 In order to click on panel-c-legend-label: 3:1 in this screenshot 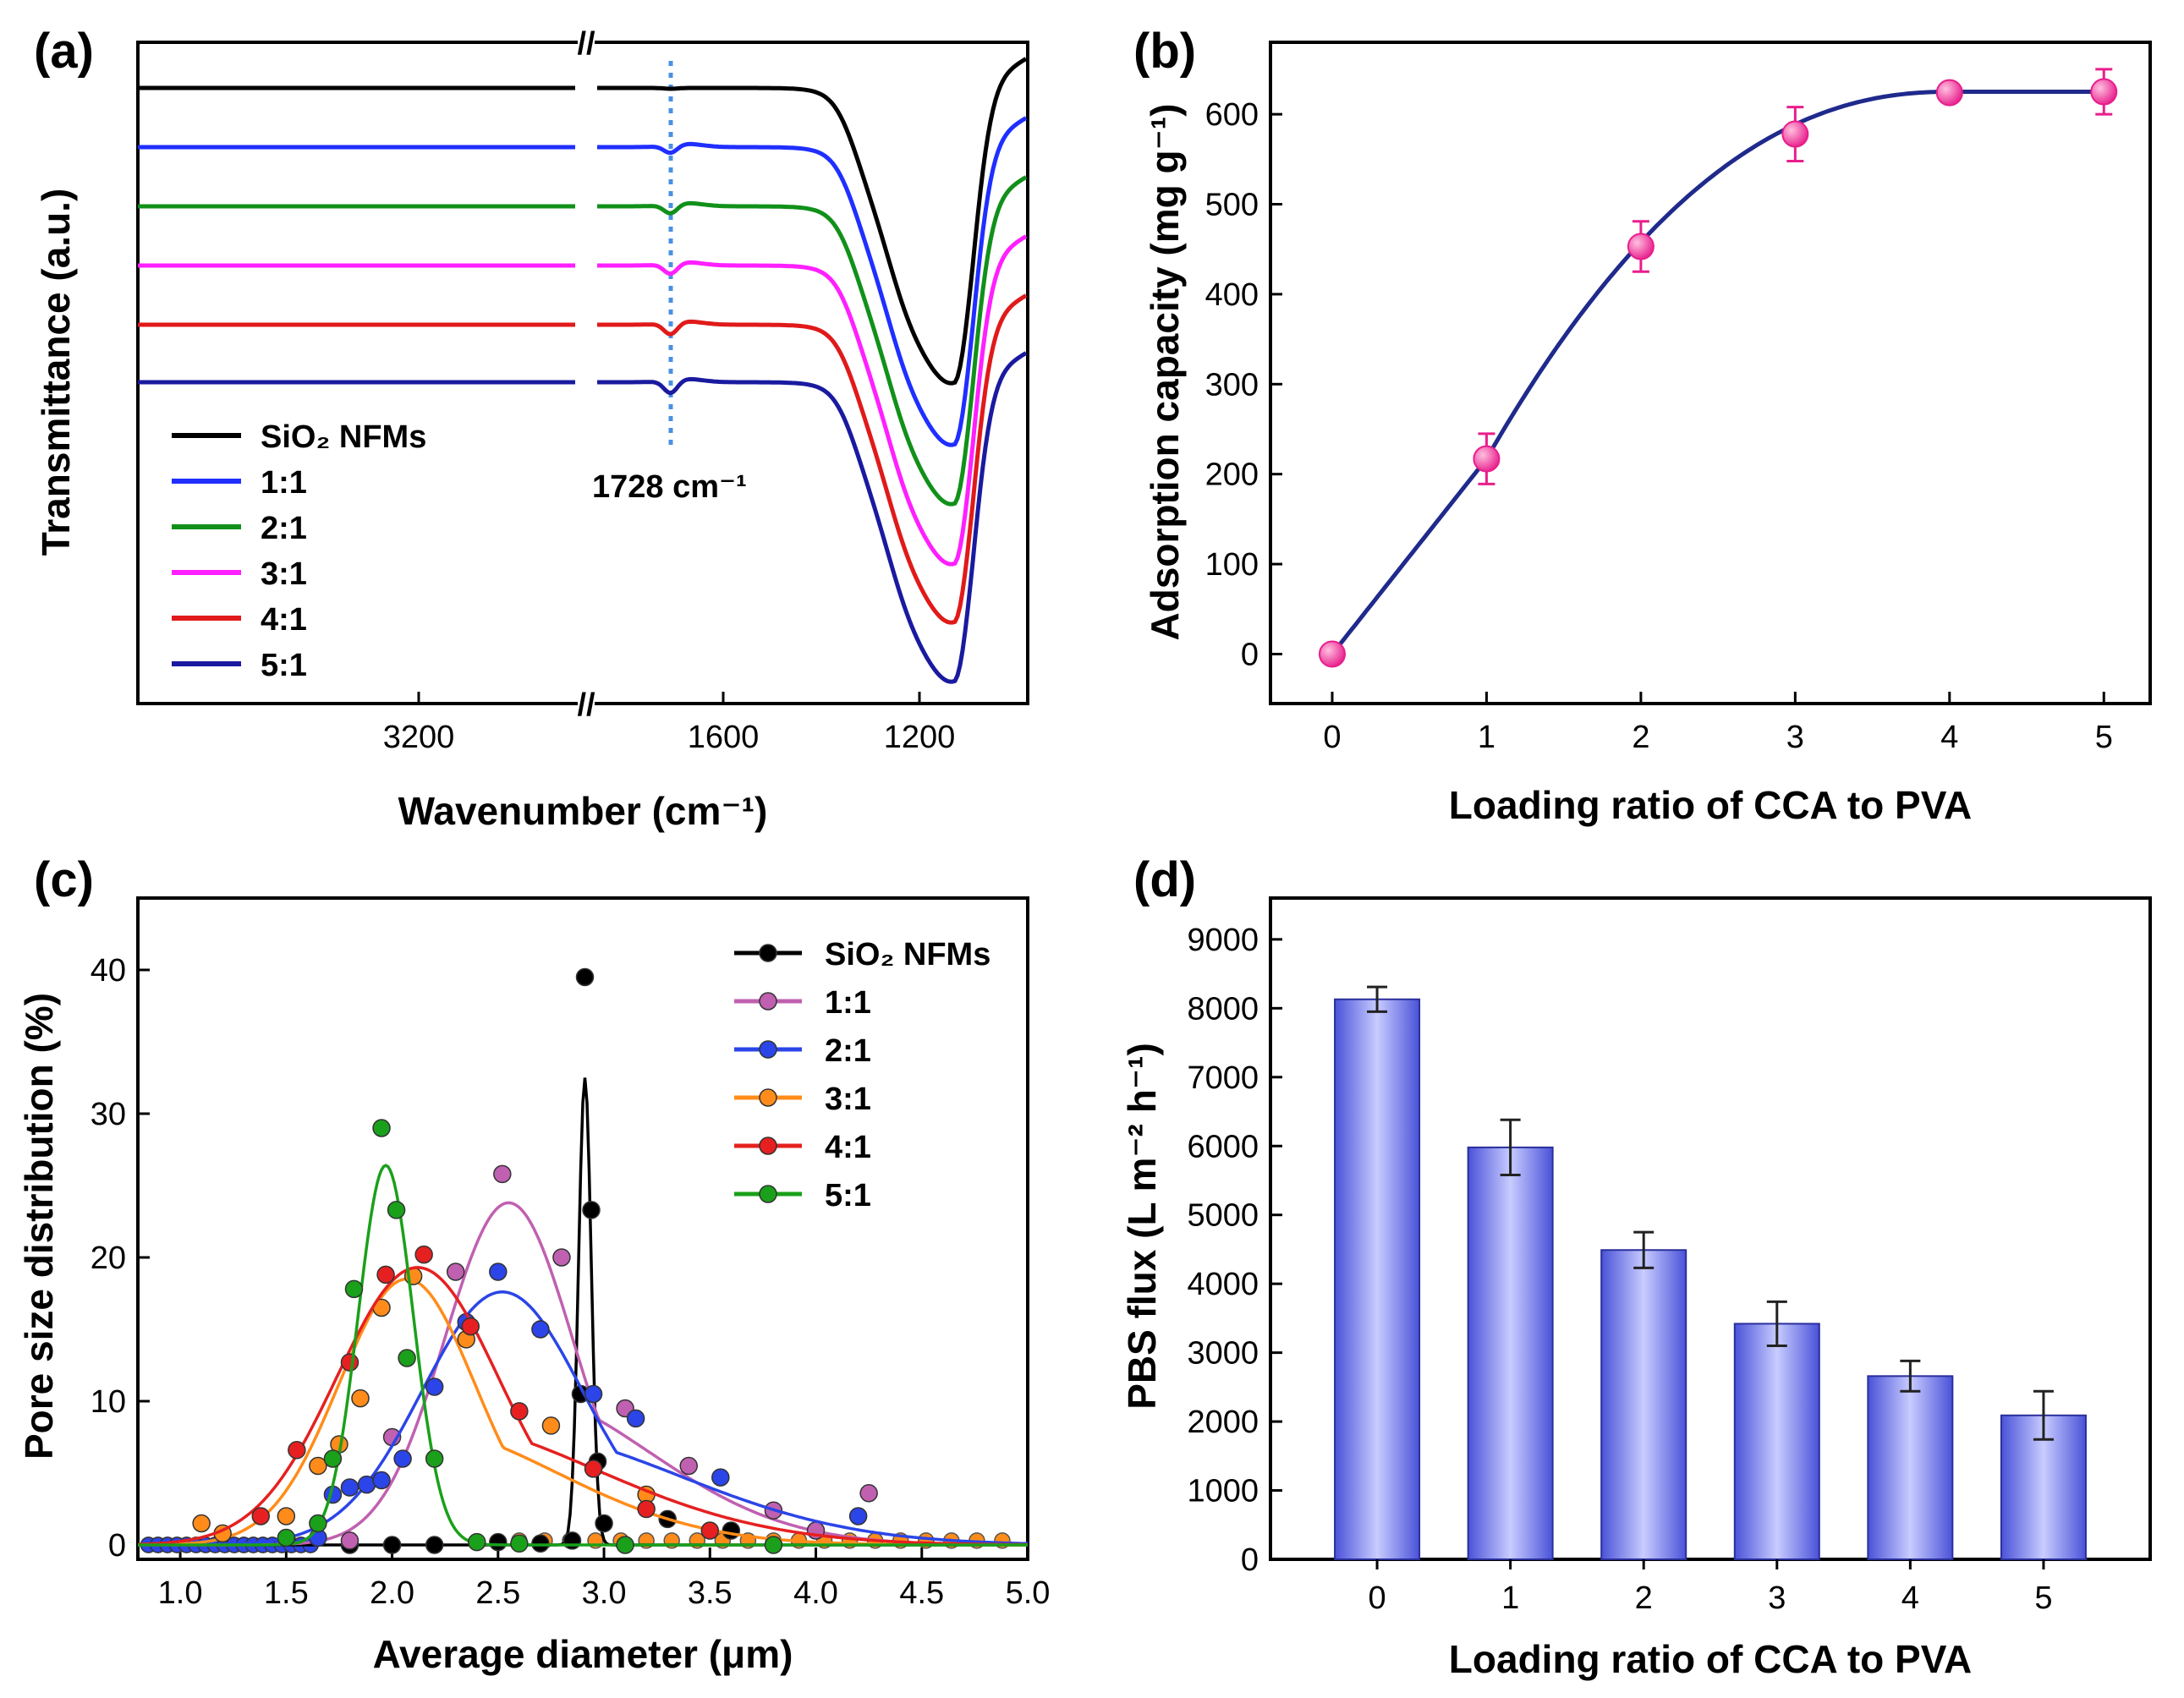, I will do `click(848, 1099)`.